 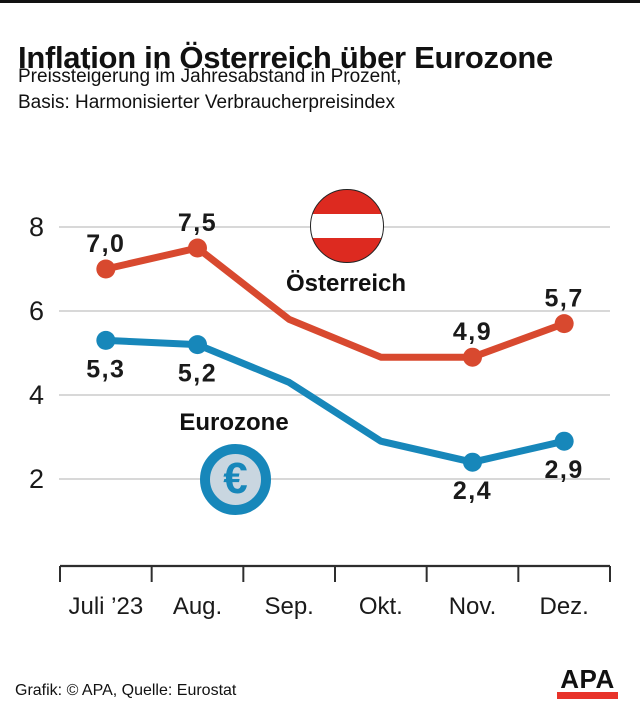 I want to click on top-border-rule, so click(x=320, y=1).